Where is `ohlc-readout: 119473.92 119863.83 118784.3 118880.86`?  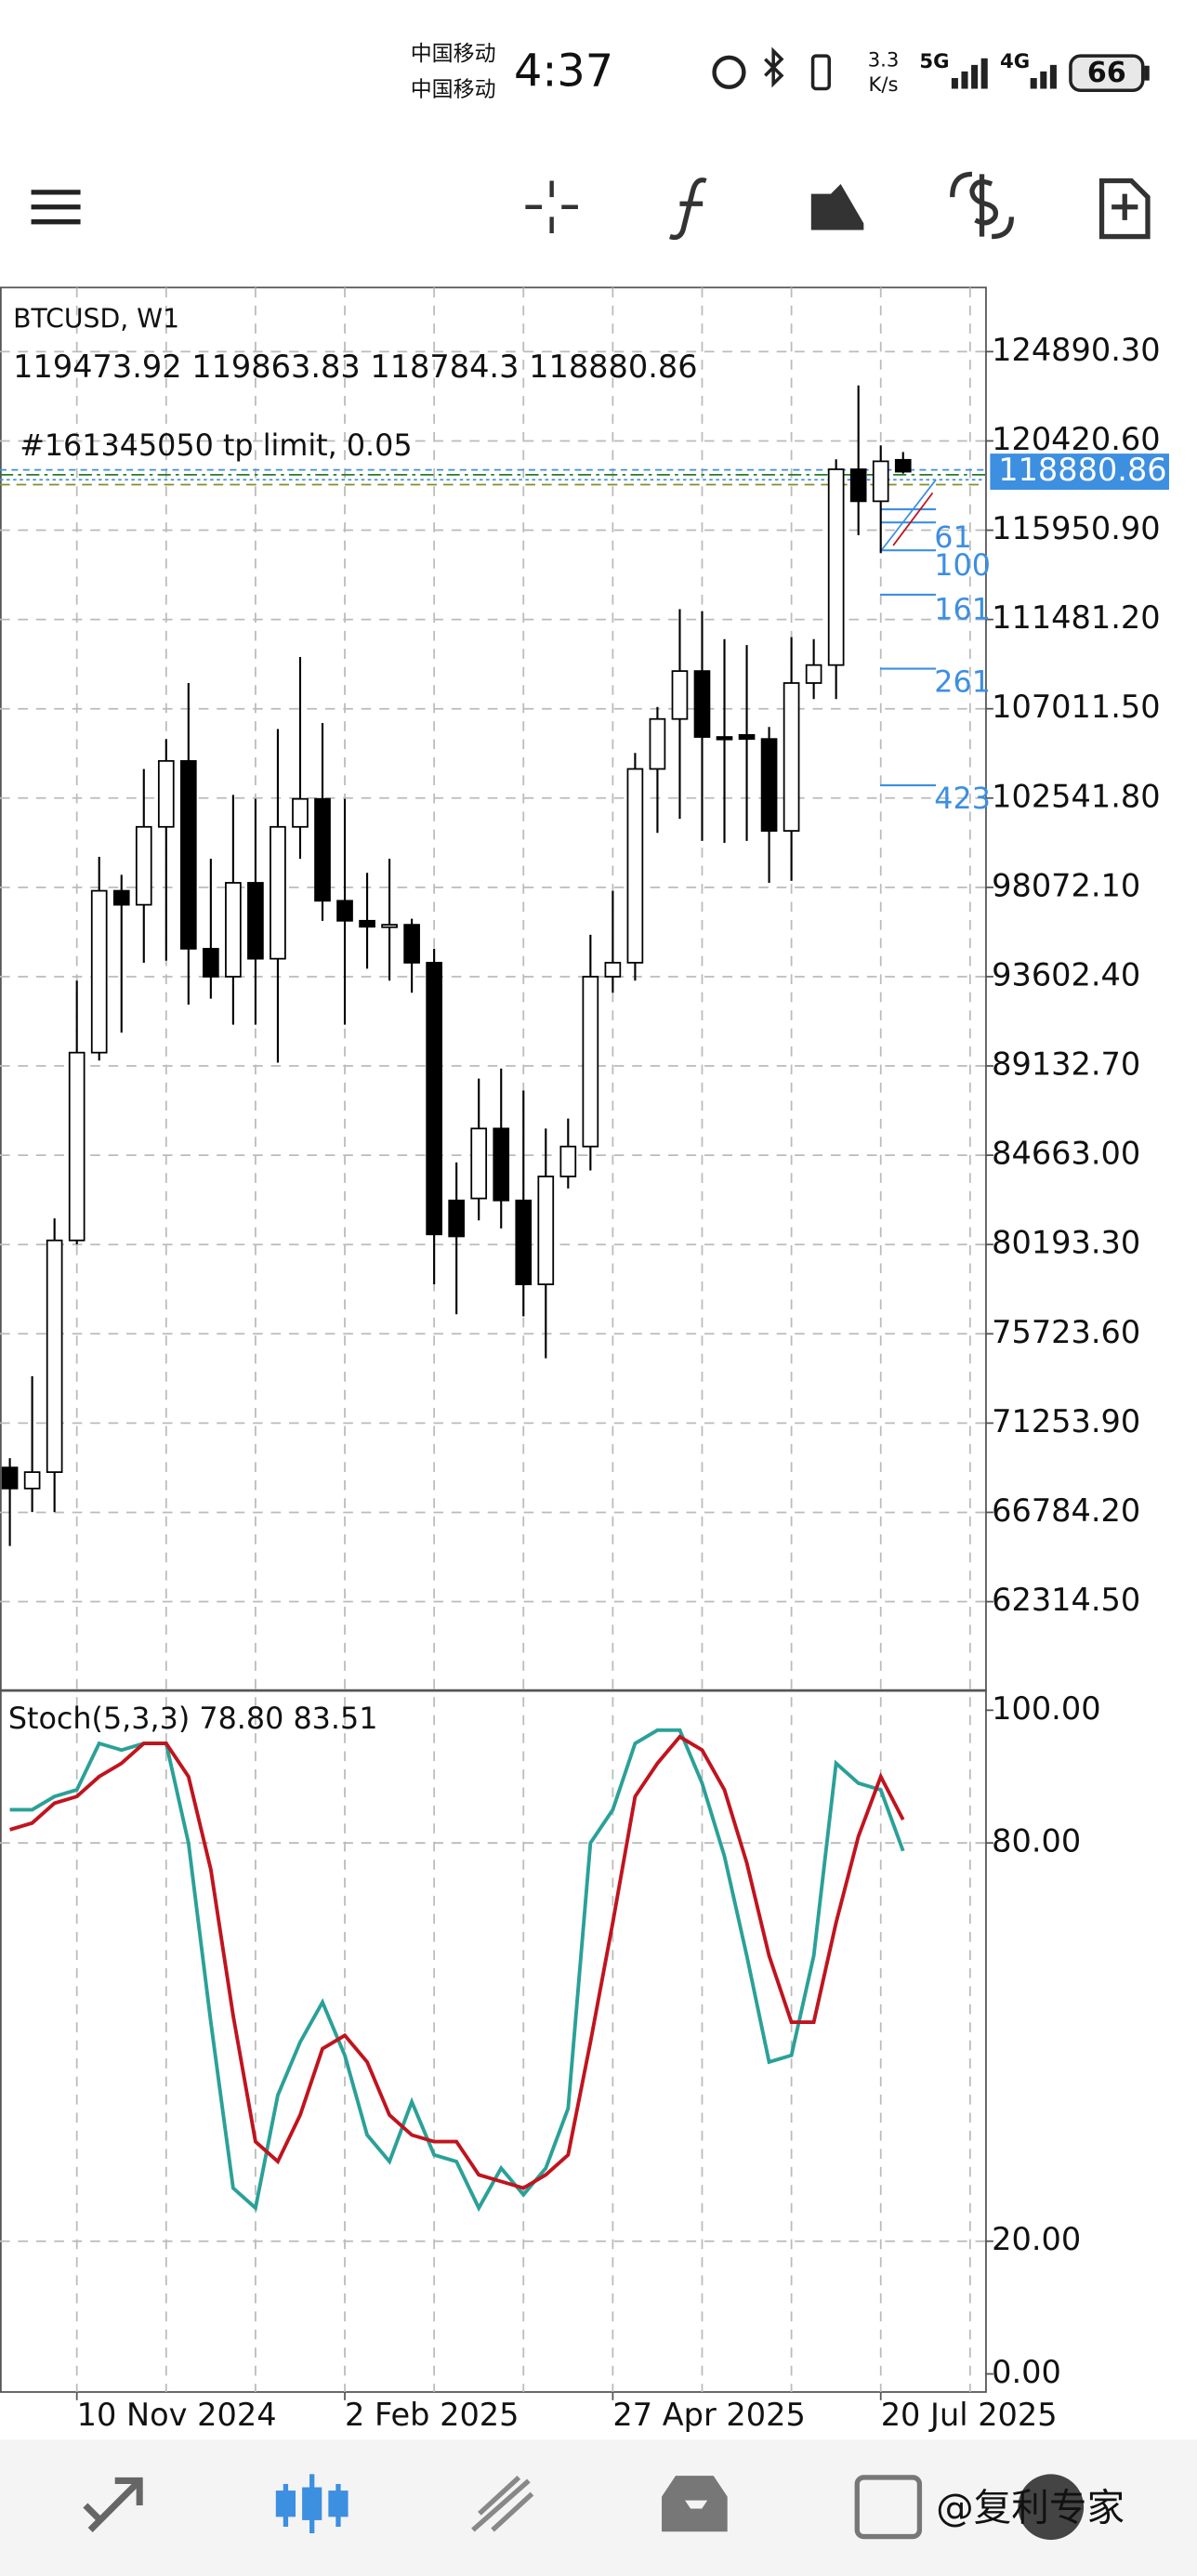 ohlc-readout: 119473.92 119863.83 118784.3 118880.86 is located at coordinates (355, 366).